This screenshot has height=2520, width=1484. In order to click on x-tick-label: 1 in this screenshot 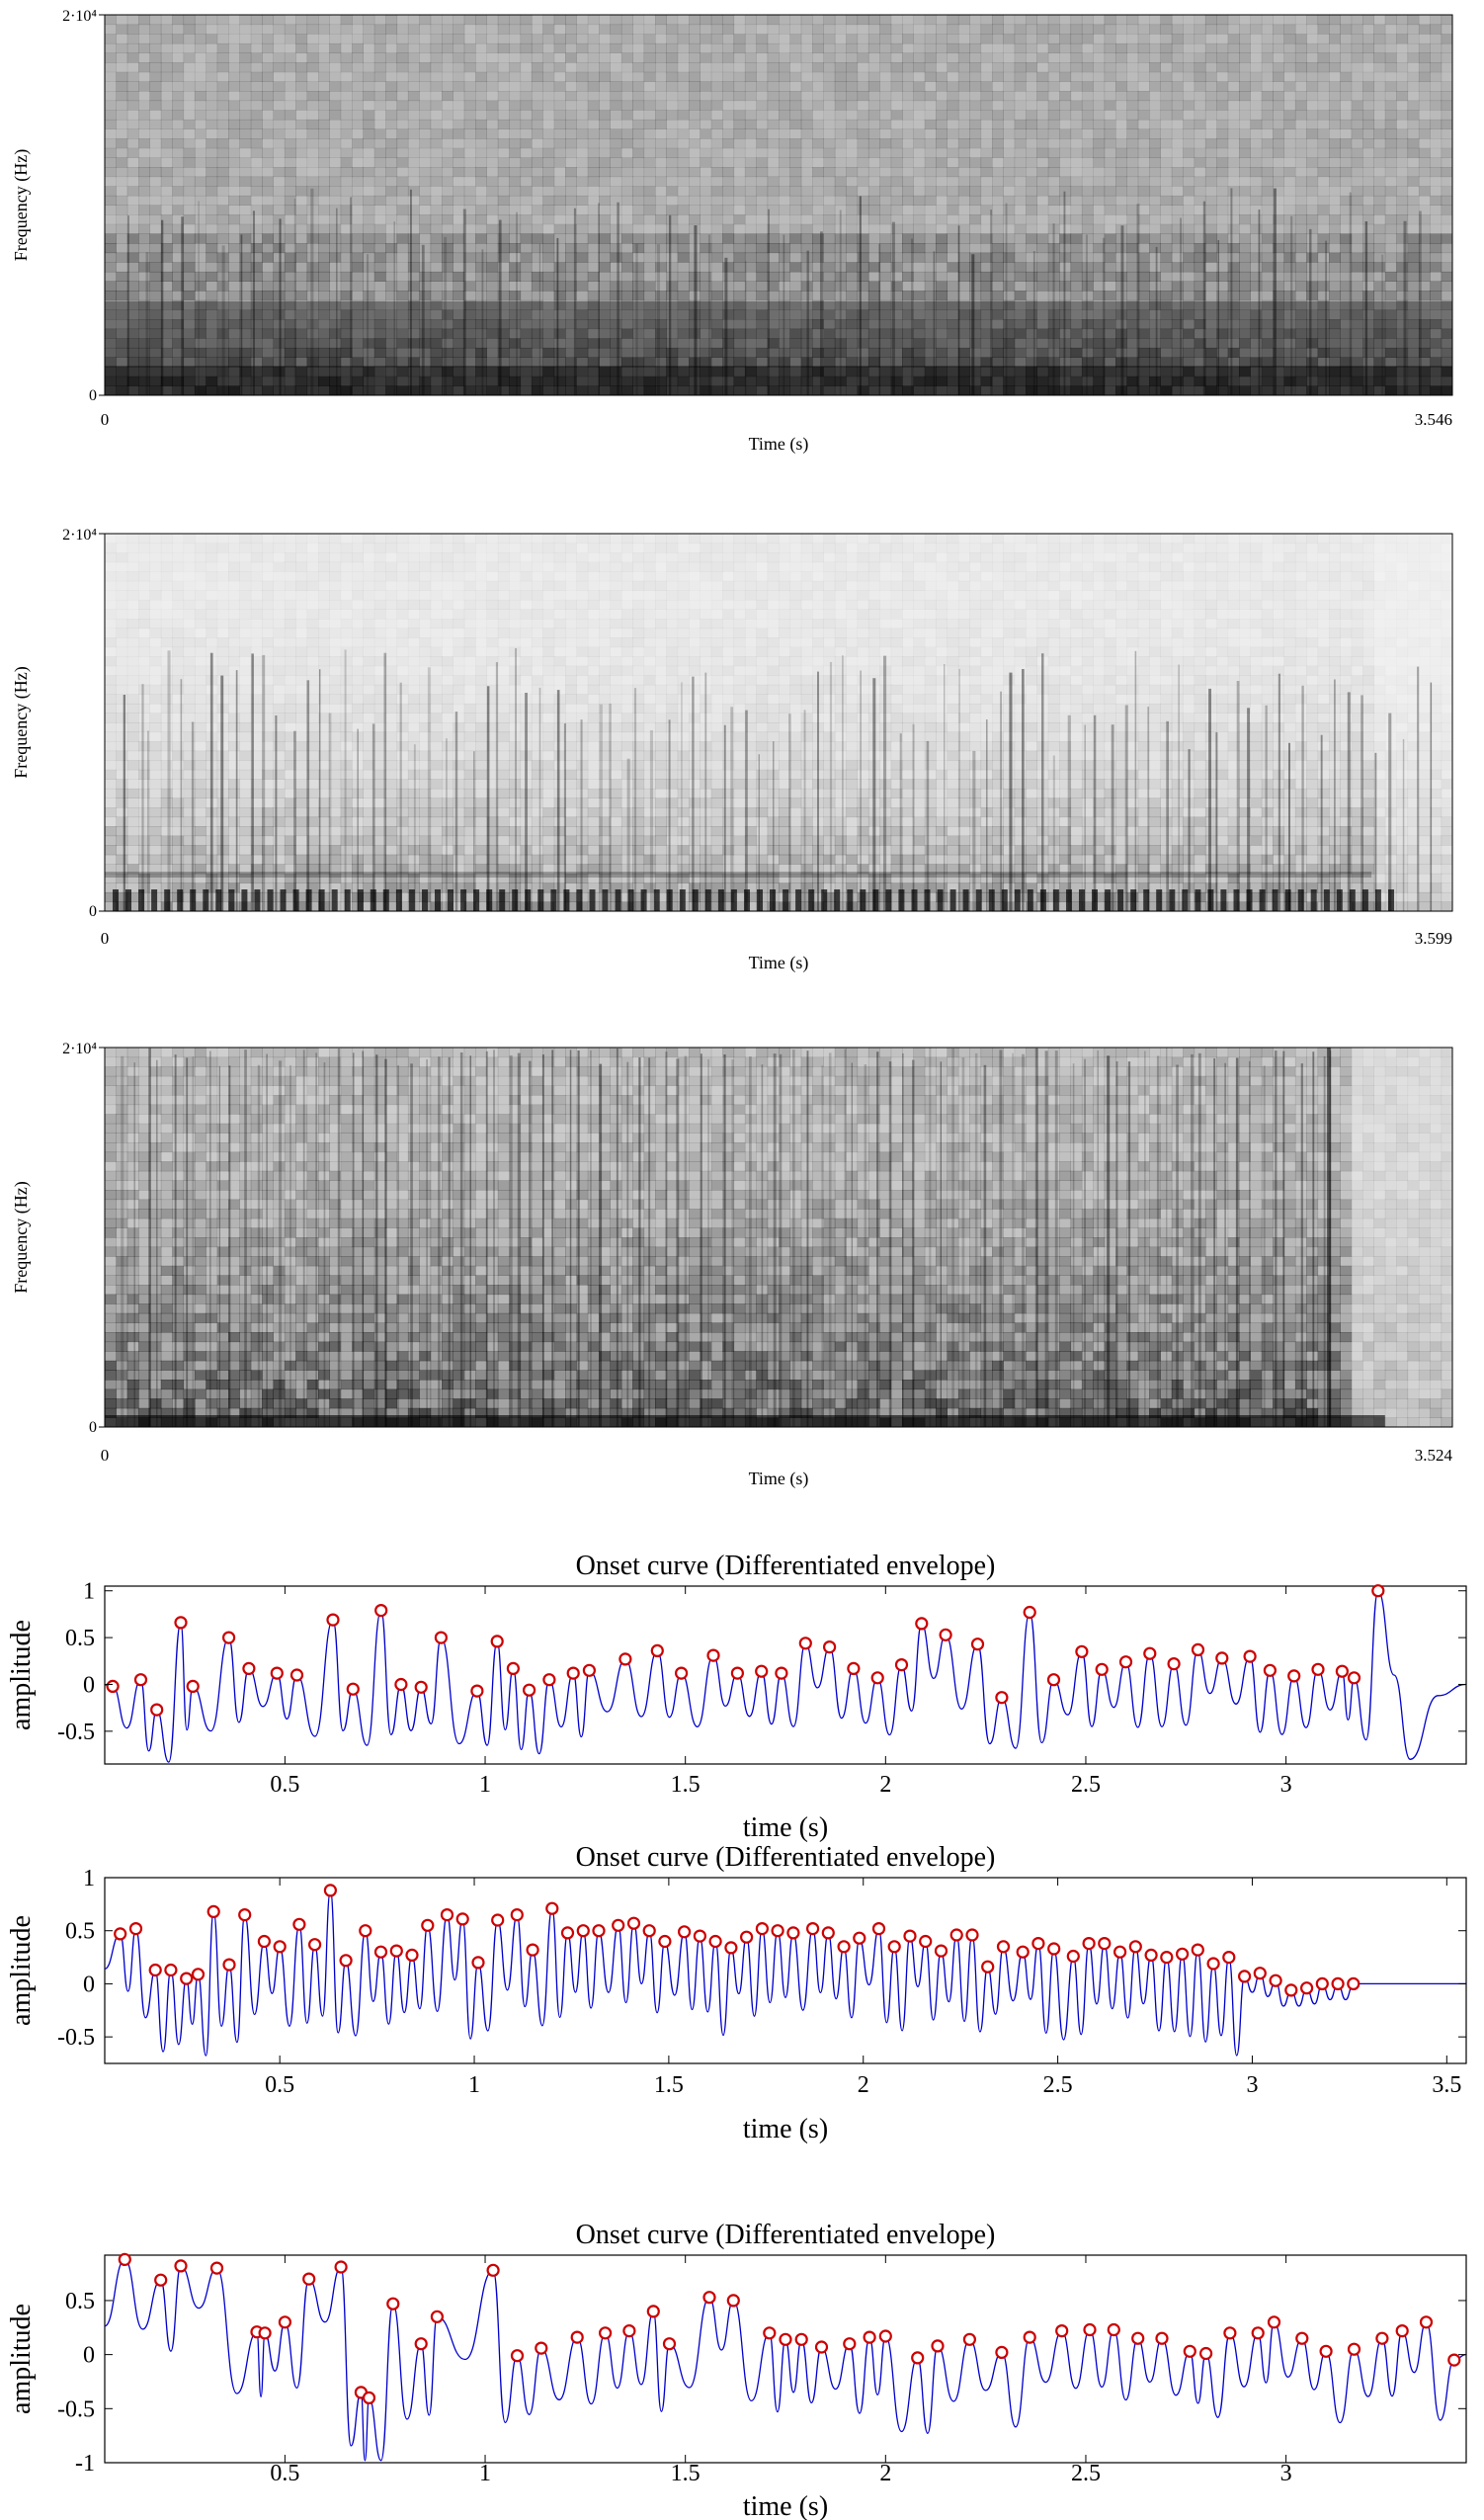, I will do `click(485, 2473)`.